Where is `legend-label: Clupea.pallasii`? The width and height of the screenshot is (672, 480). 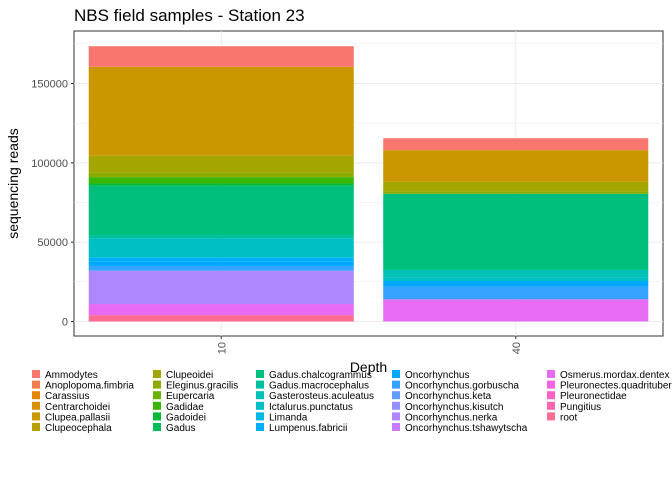
legend-label: Clupea.pallasii is located at coordinates (77, 417).